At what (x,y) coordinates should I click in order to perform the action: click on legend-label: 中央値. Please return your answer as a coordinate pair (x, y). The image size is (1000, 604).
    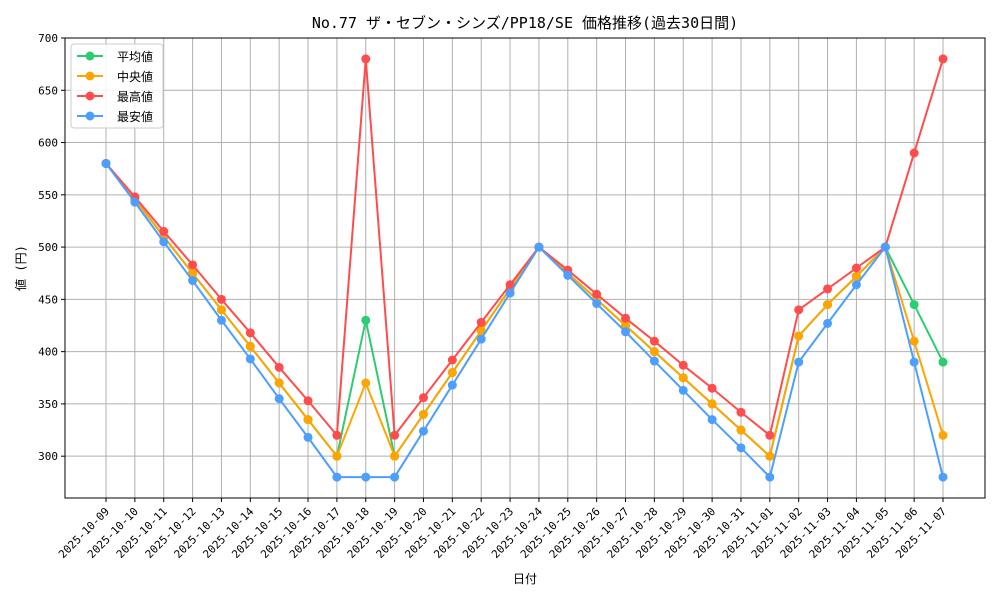
    Looking at the image, I should click on (135, 76).